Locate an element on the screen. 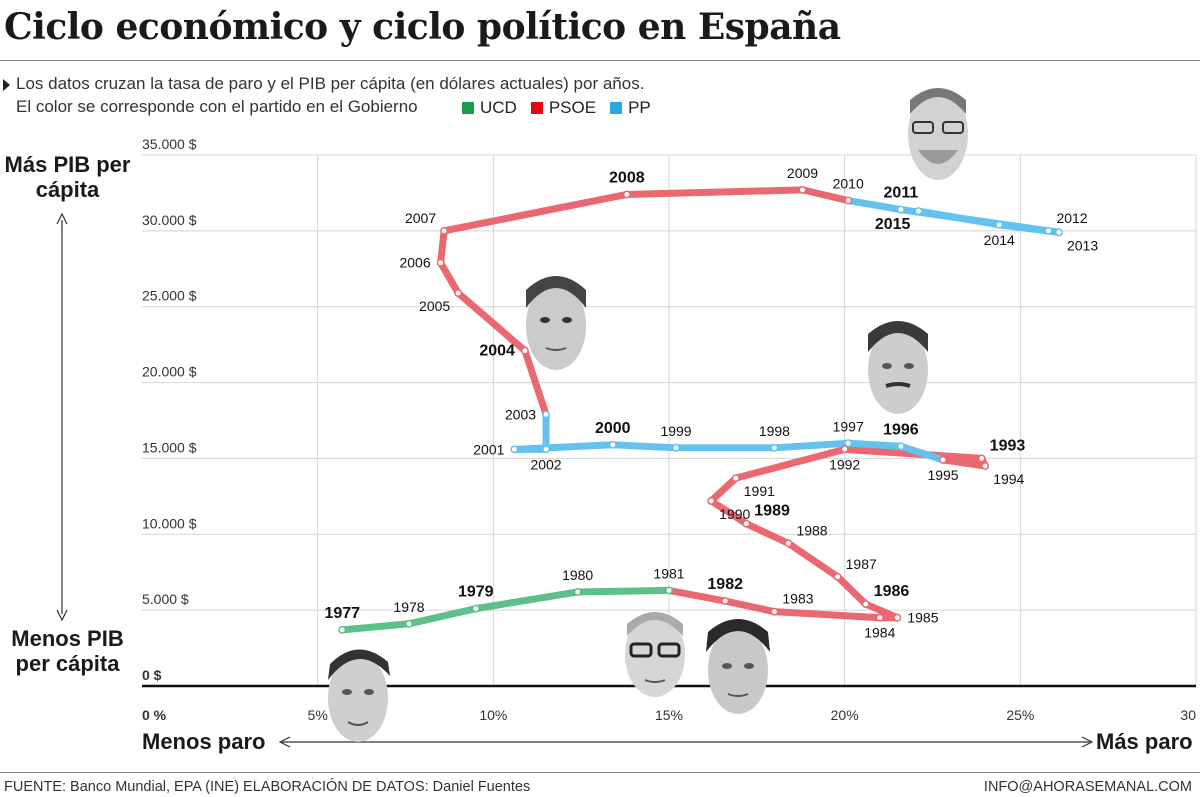 Image resolution: width=1200 pixels, height=797 pixels. y-axis-top-label: Más PIB per cápita is located at coordinates (67, 177).